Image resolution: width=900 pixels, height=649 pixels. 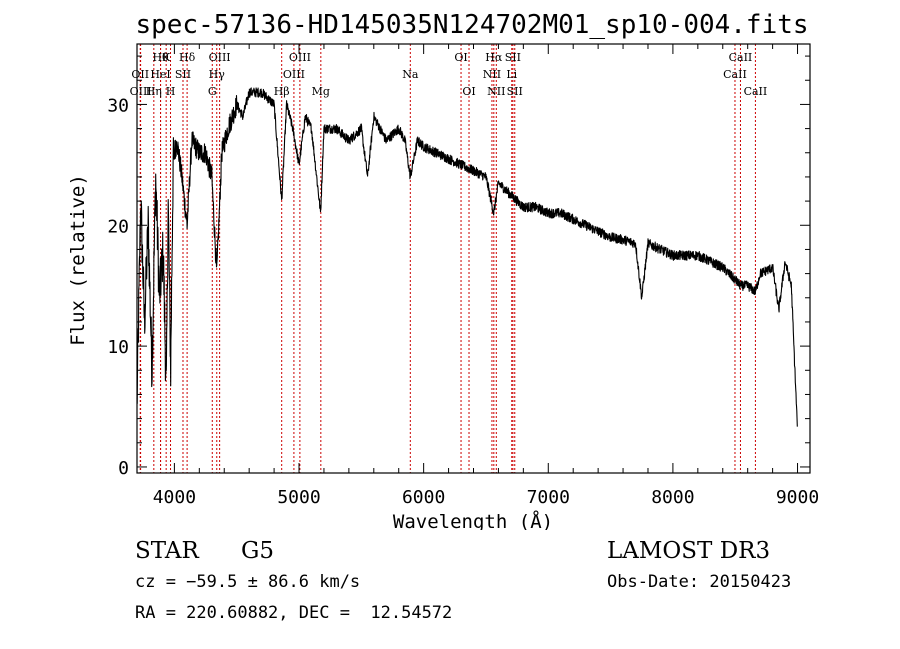 I want to click on line-label-5: K, so click(x=166, y=57).